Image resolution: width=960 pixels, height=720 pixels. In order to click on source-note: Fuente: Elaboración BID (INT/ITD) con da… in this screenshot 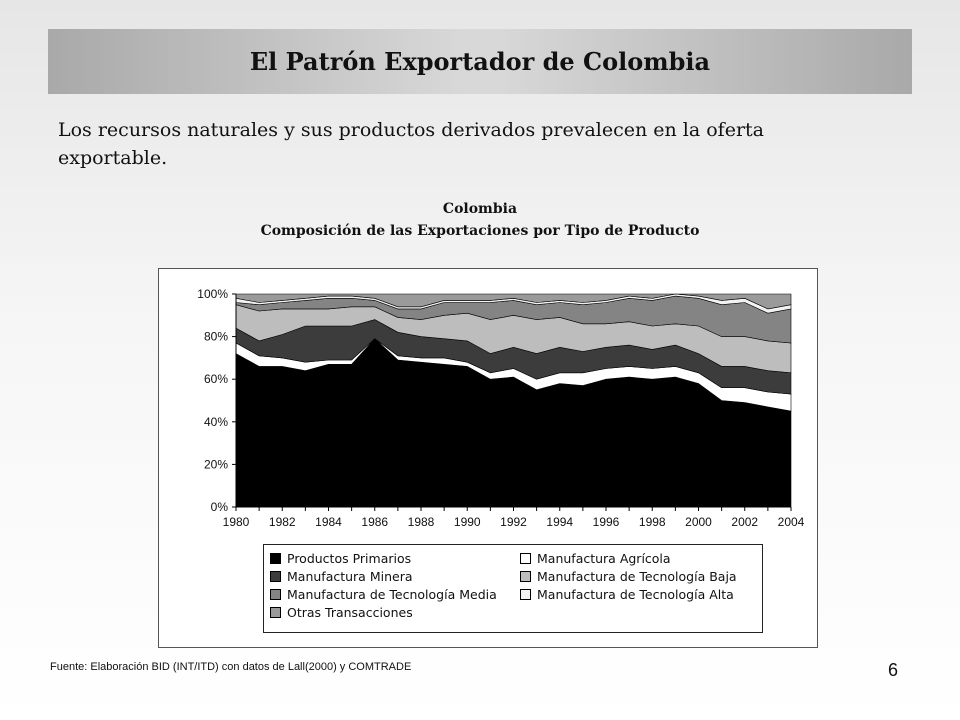, I will do `click(231, 667)`.